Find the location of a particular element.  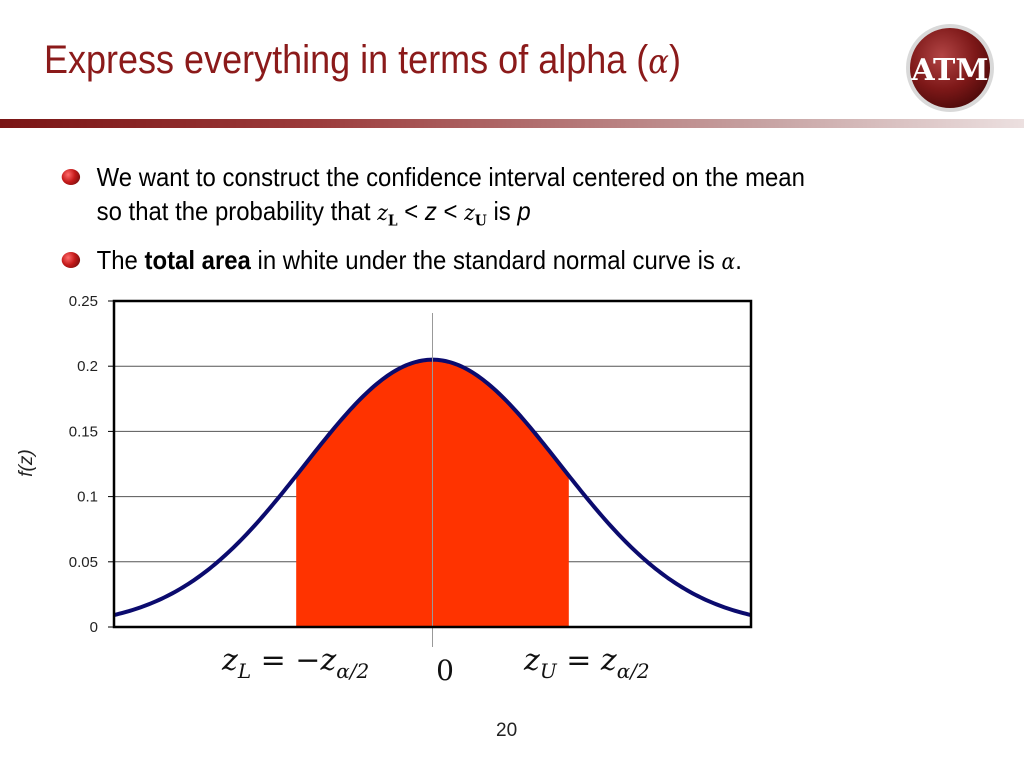

less-than-2: < is located at coordinates (450, 211).